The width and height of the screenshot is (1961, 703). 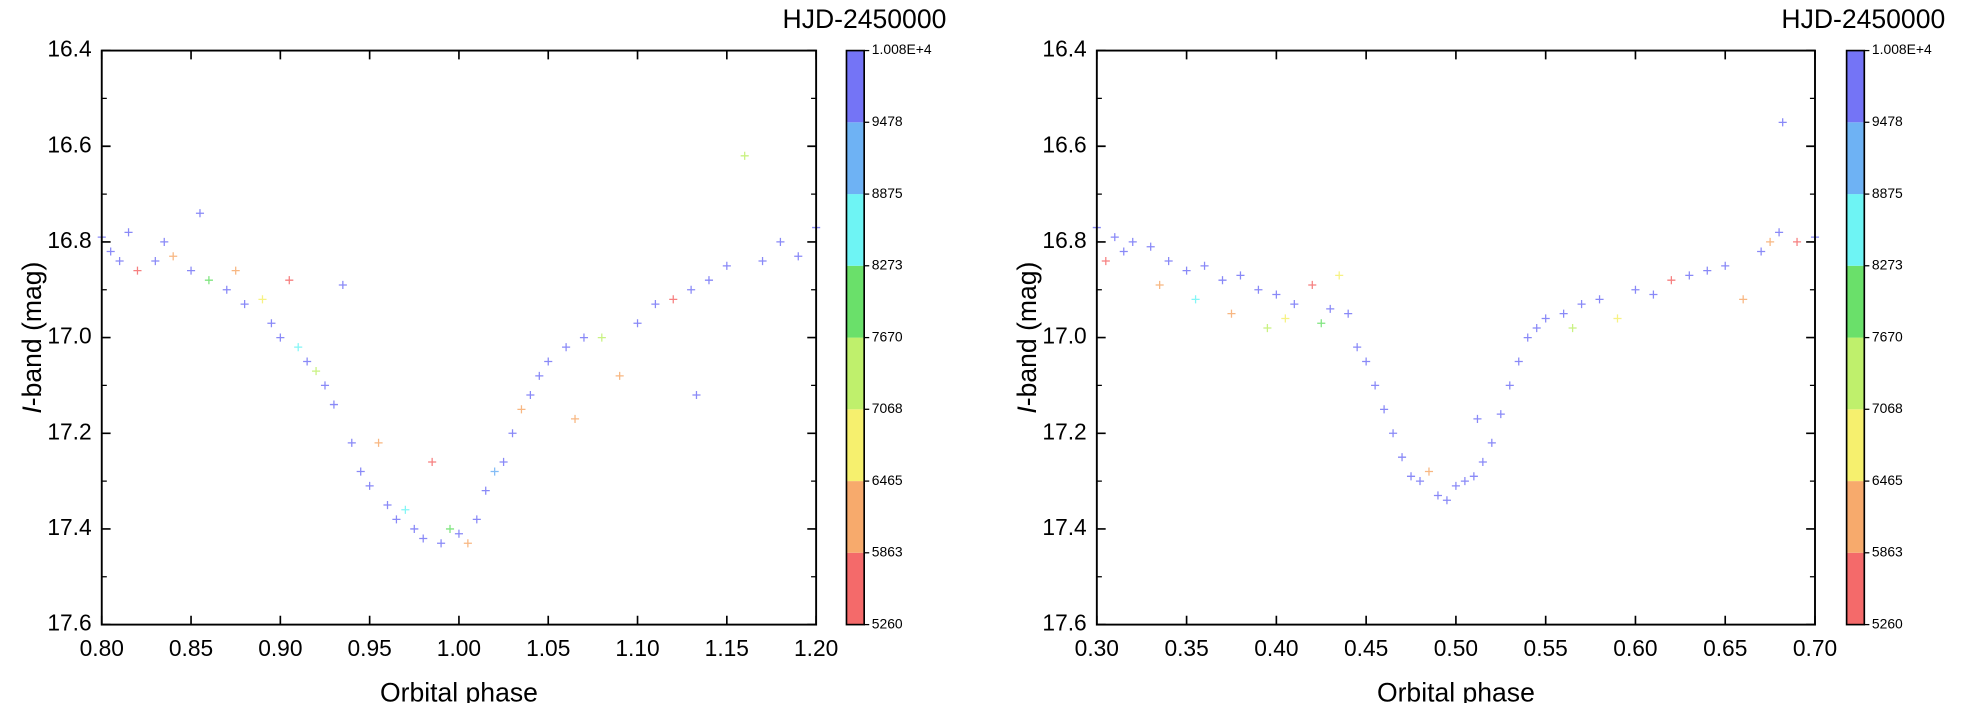 What do you see at coordinates (887, 408) in the screenshot?
I see `colorbar-tick-label: 7068` at bounding box center [887, 408].